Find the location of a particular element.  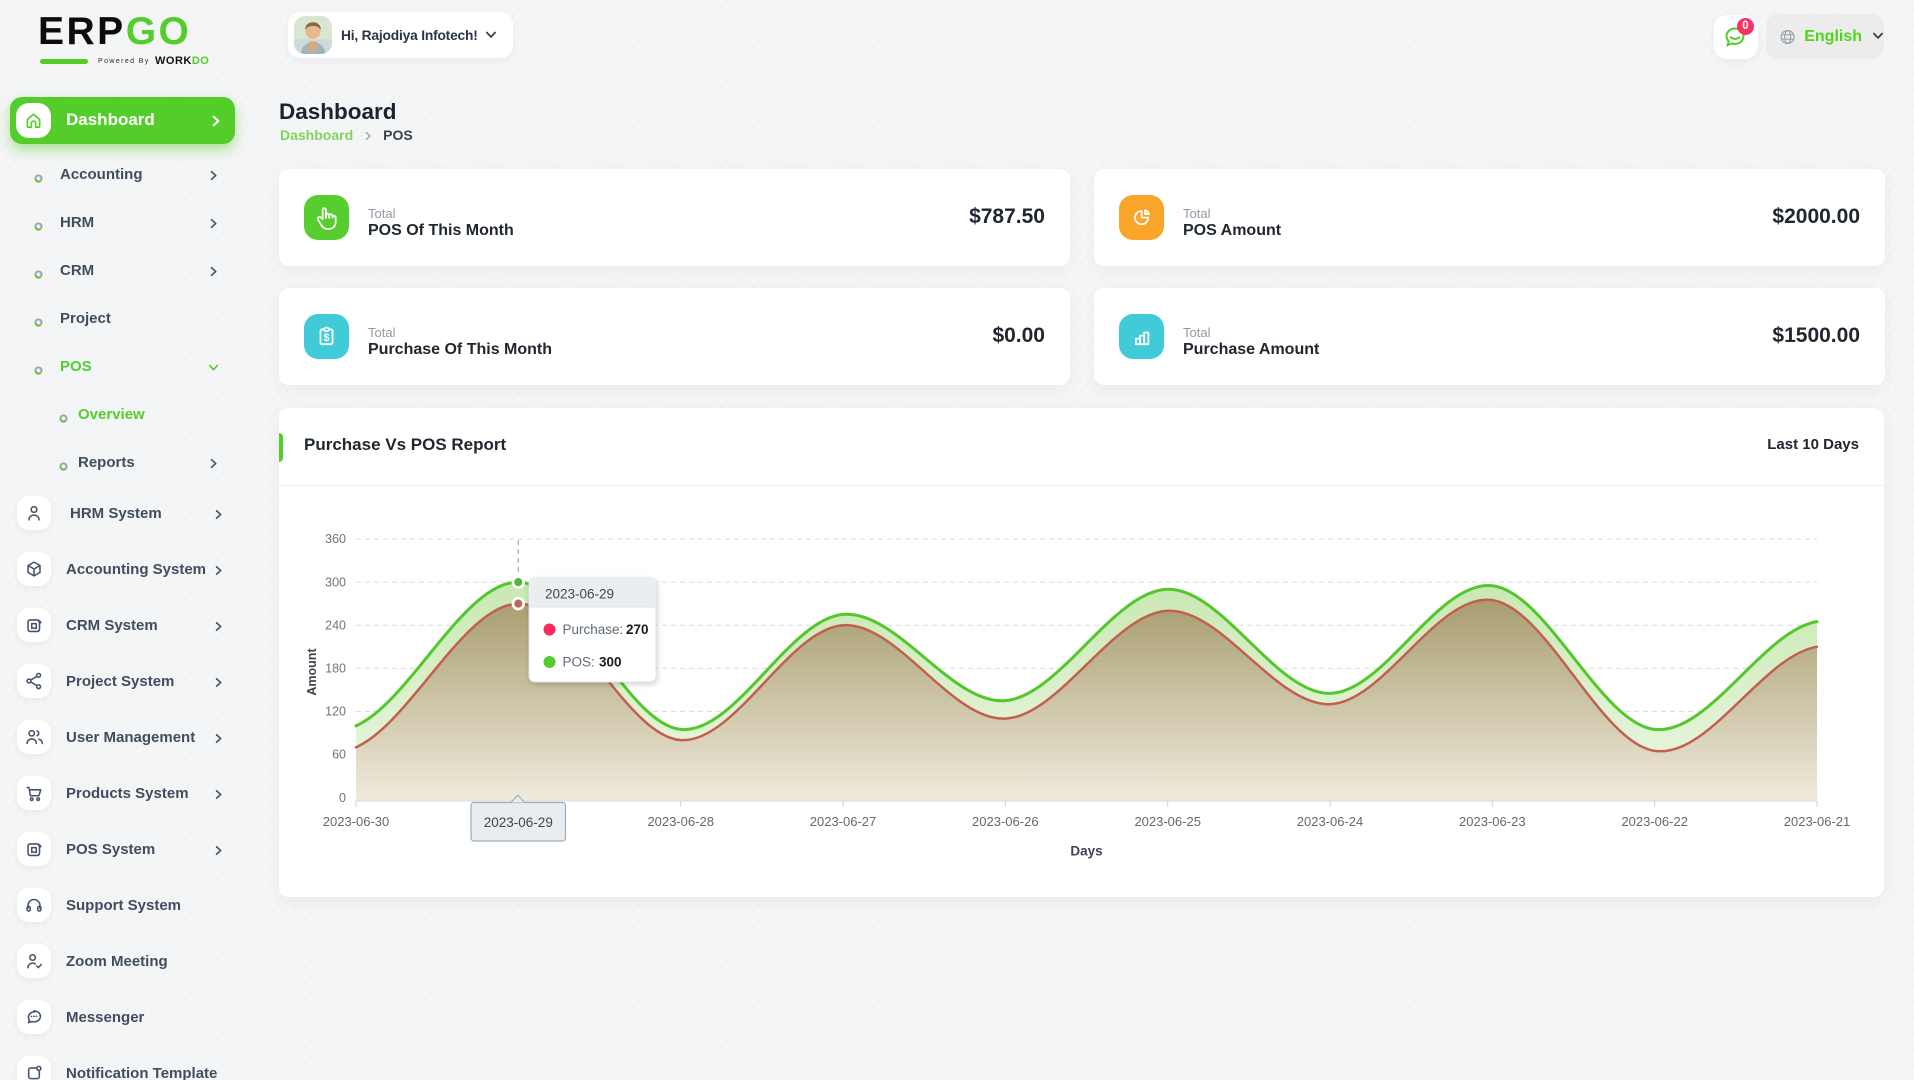

svg-text: Amount is located at coordinates (312, 672).